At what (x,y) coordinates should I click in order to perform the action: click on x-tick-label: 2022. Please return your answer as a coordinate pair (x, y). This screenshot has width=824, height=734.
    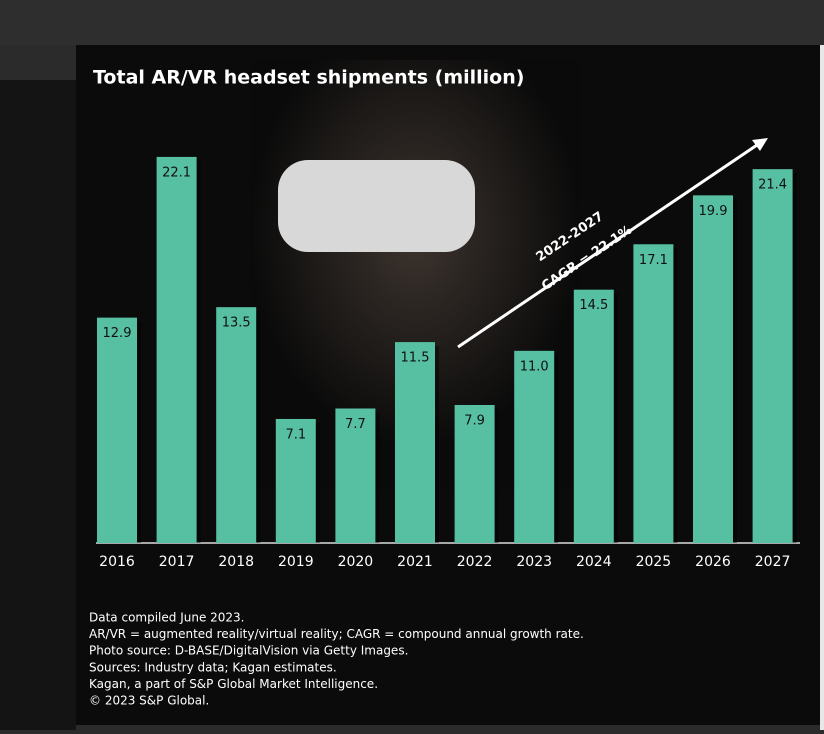
    Looking at the image, I should click on (475, 562).